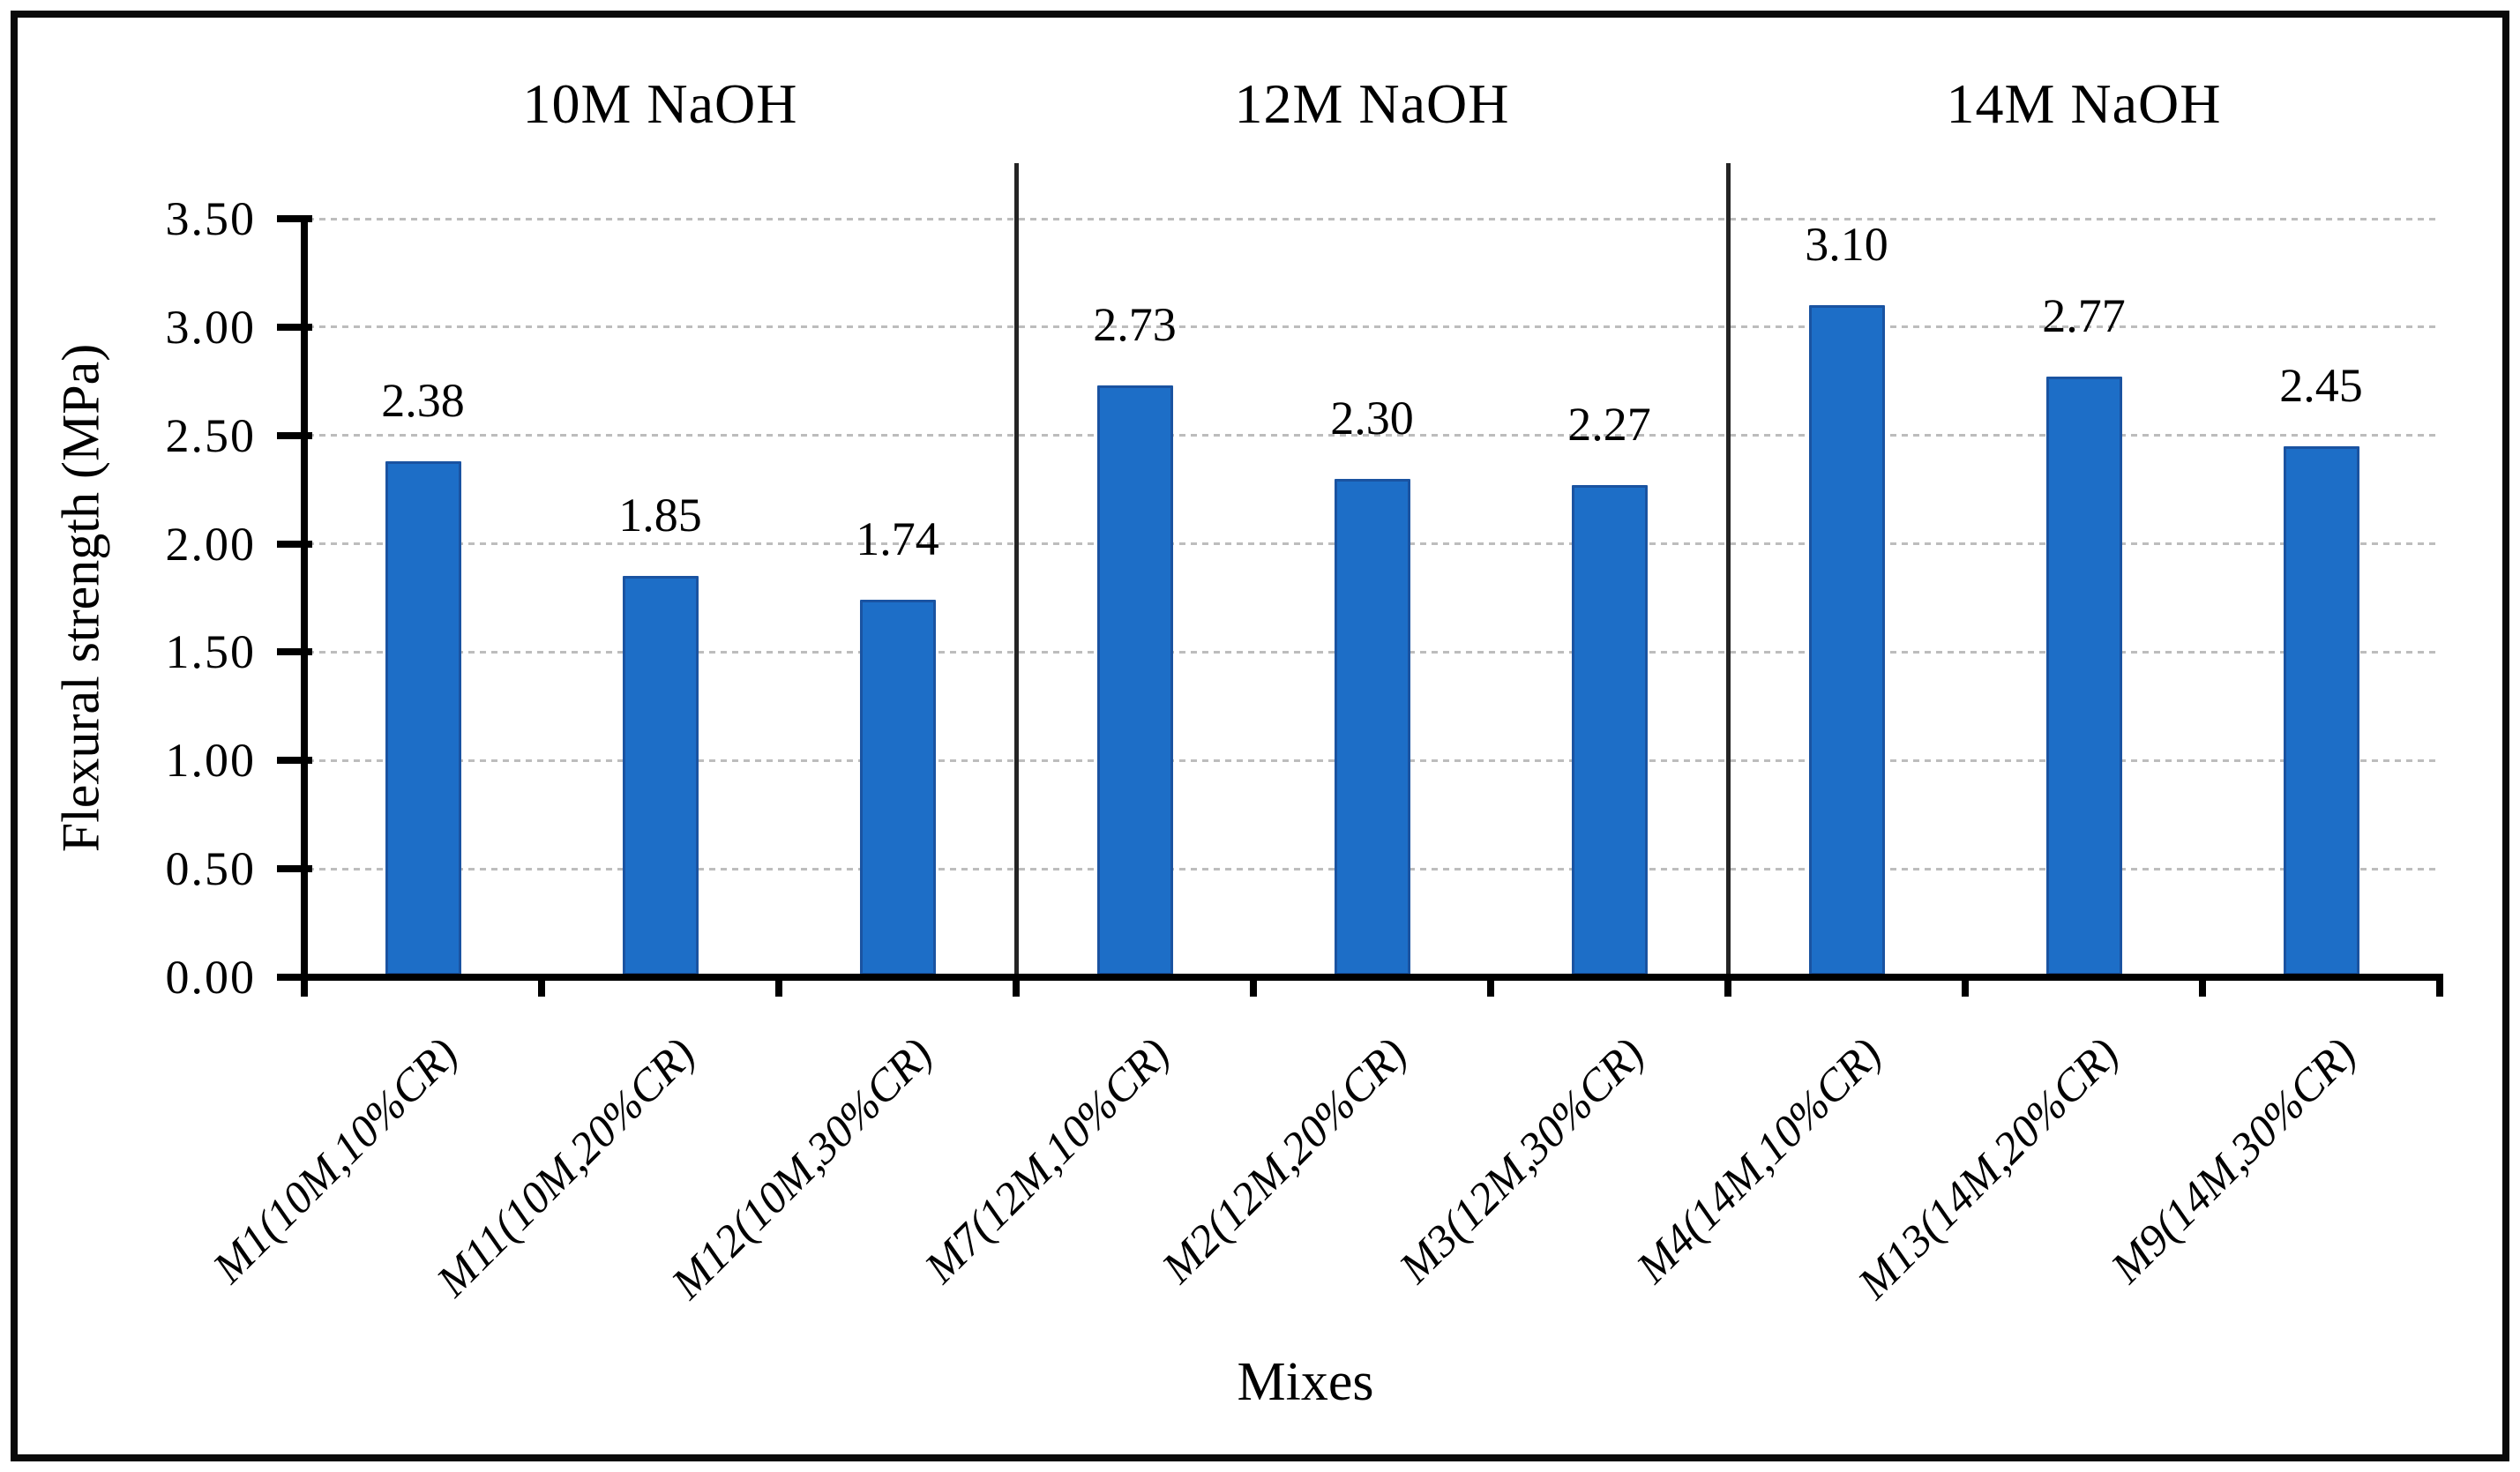 This screenshot has height=1472, width=2520. What do you see at coordinates (1758, 1160) in the screenshot?
I see `x-category-label: M4(14M,10%CR)` at bounding box center [1758, 1160].